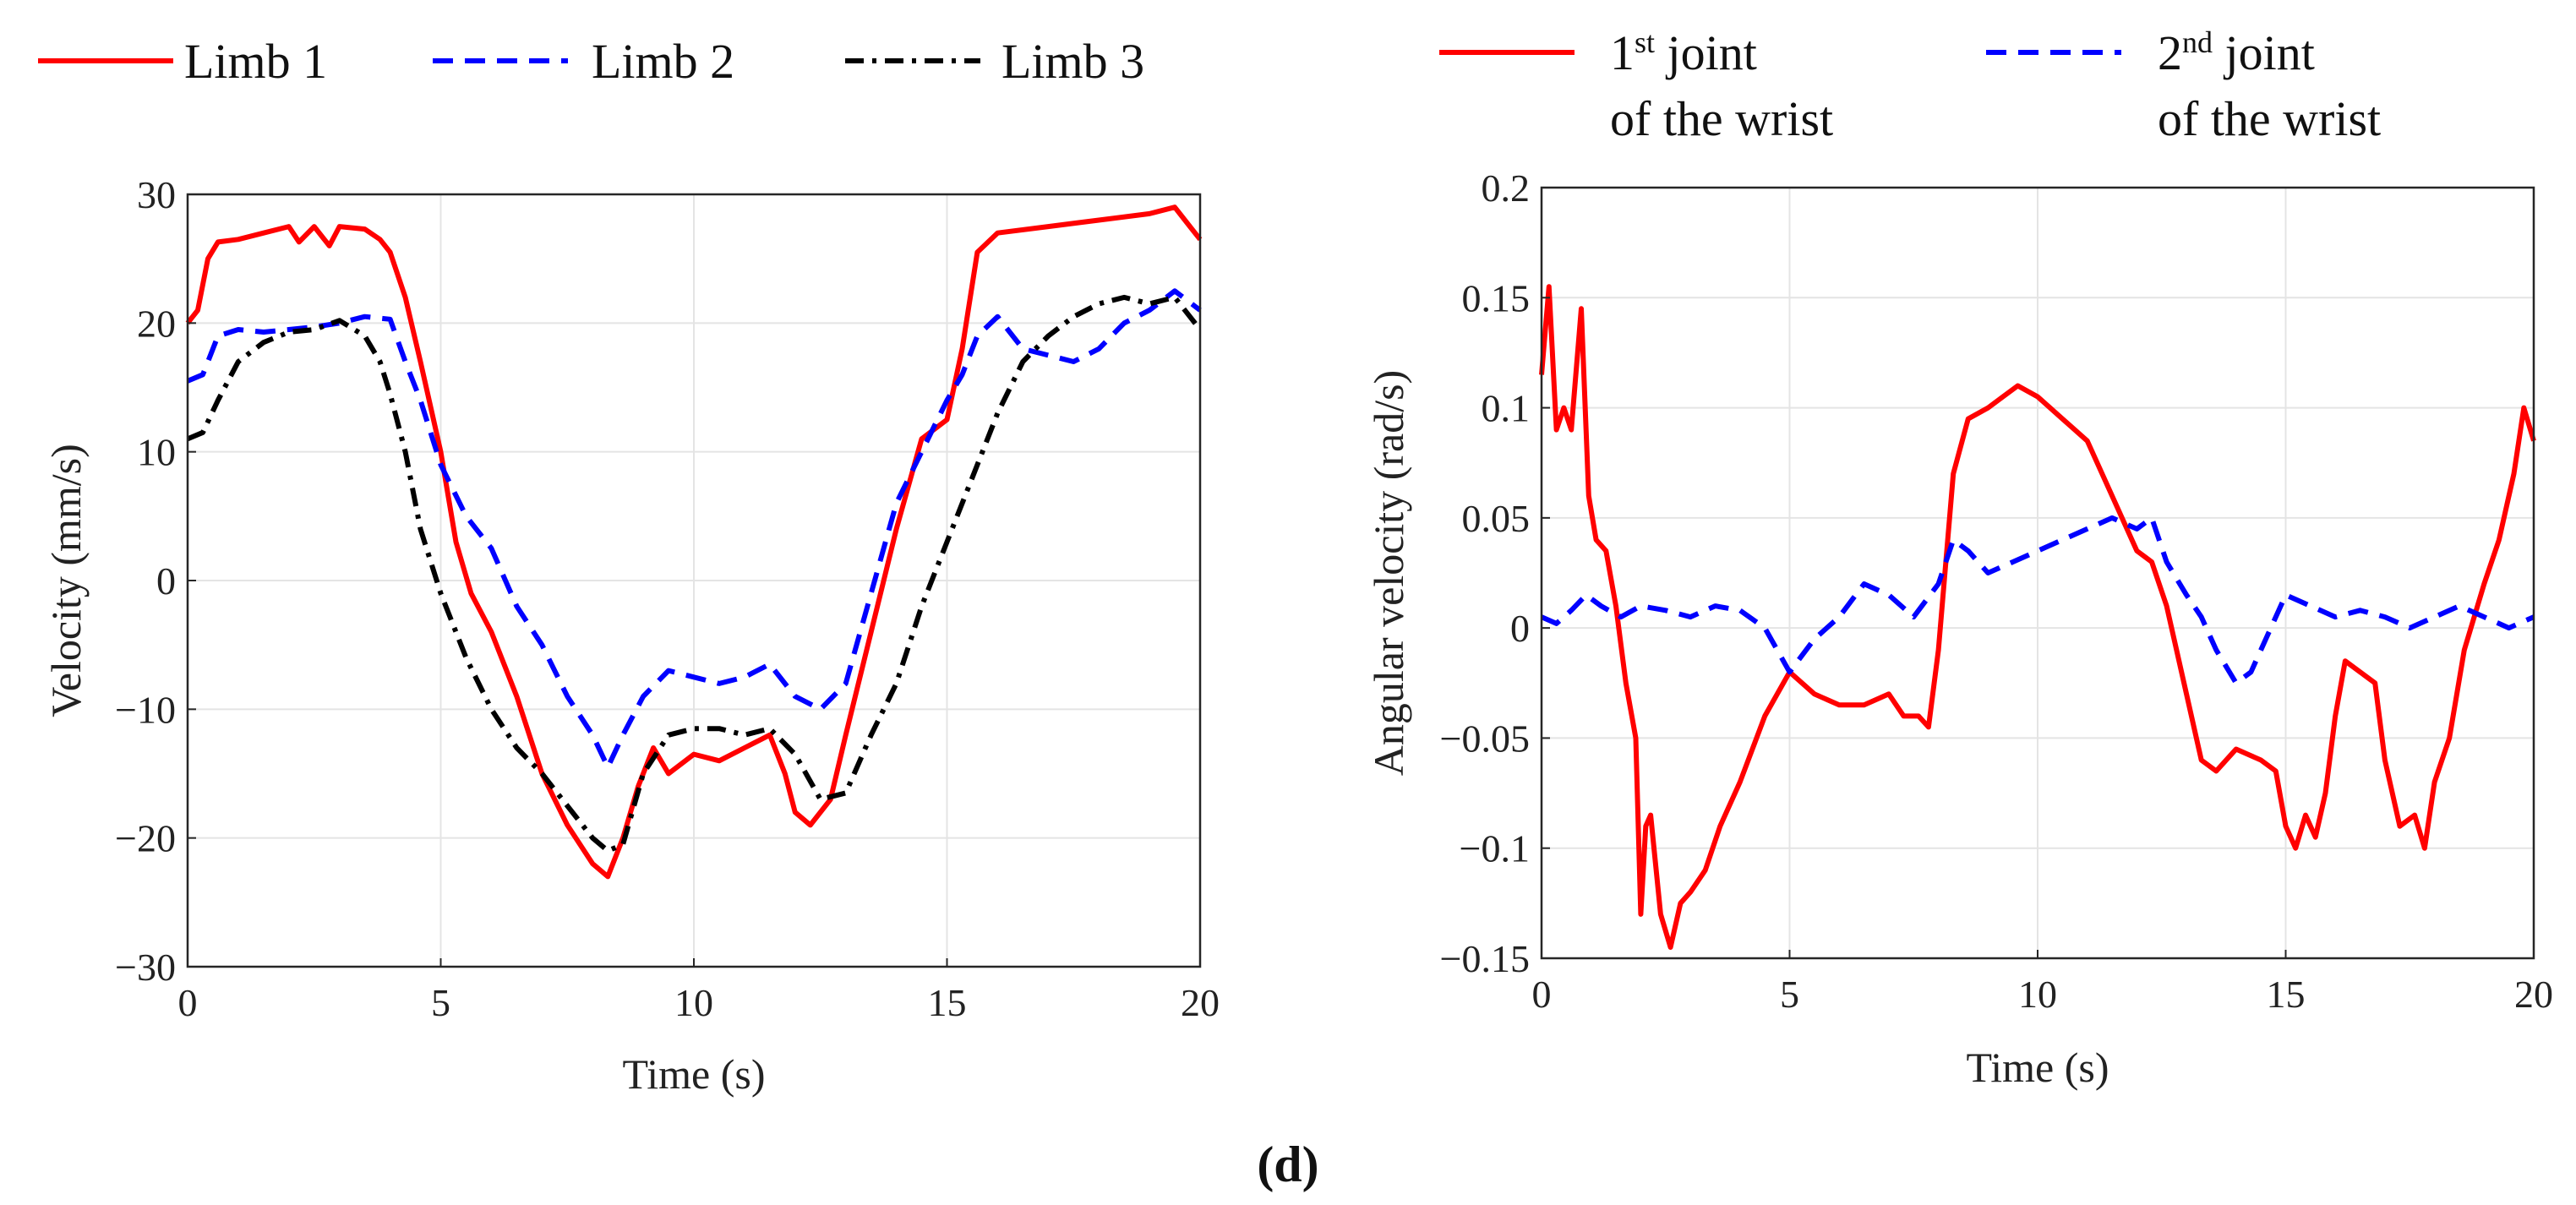 The height and width of the screenshot is (1205, 2576). I want to click on legend-joint2-sup: nd, so click(2197, 42).